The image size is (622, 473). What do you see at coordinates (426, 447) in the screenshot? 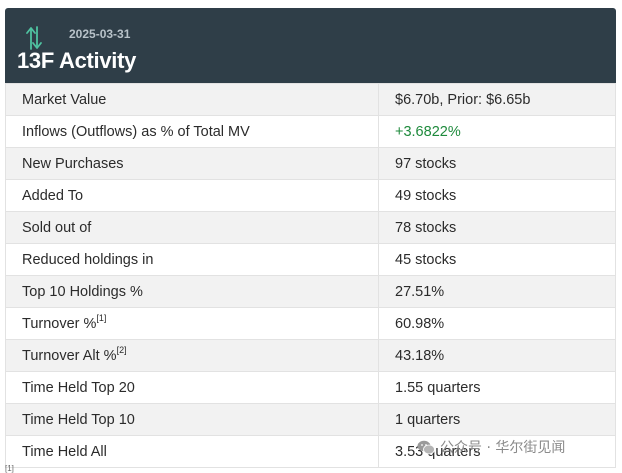
I see `wechat-icon` at bounding box center [426, 447].